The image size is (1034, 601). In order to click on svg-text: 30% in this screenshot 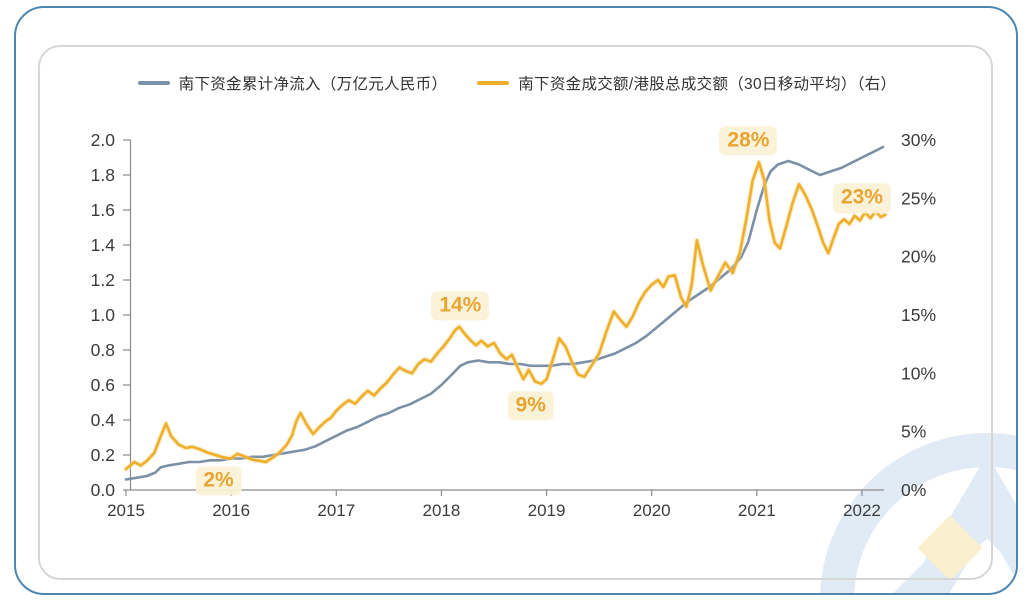, I will do `click(918, 140)`.